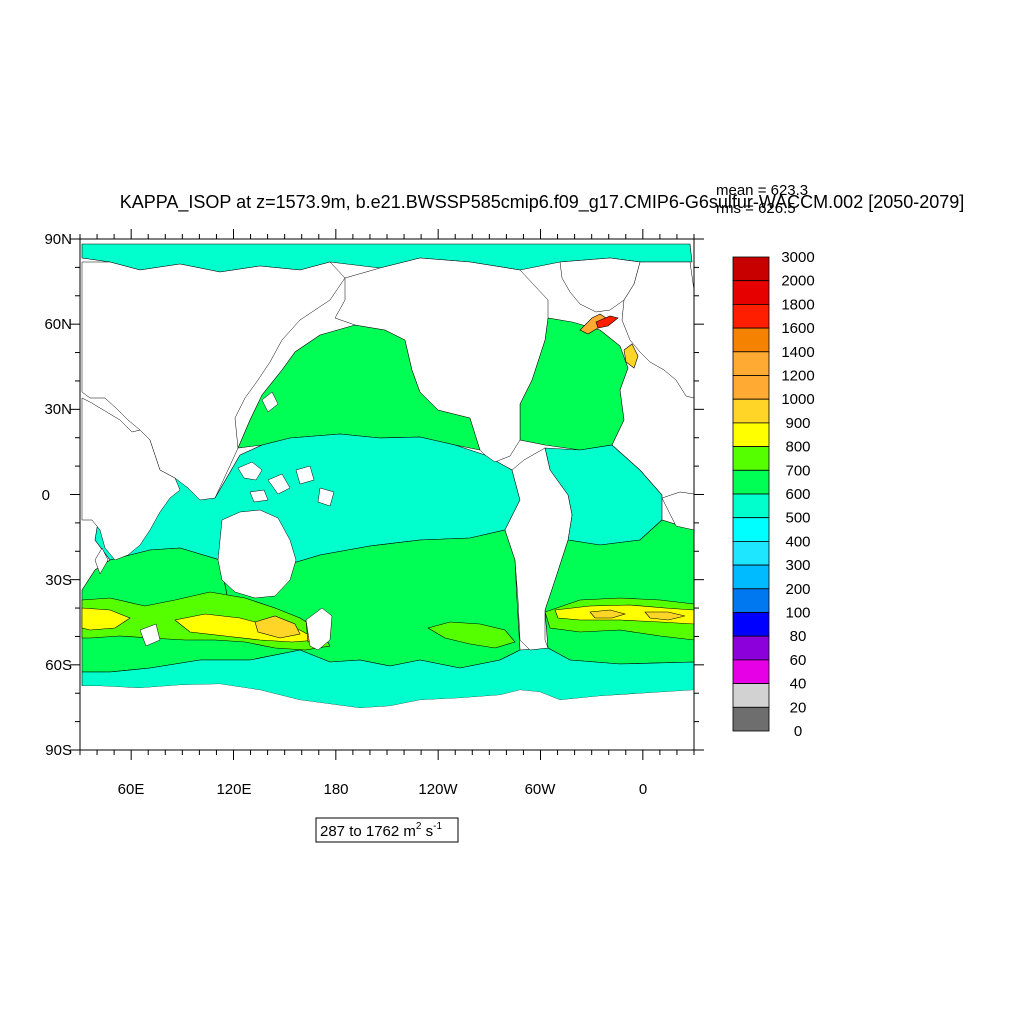 This screenshot has width=1024, height=1024. What do you see at coordinates (46, 495) in the screenshot?
I see `lat-tick-label: 0` at bounding box center [46, 495].